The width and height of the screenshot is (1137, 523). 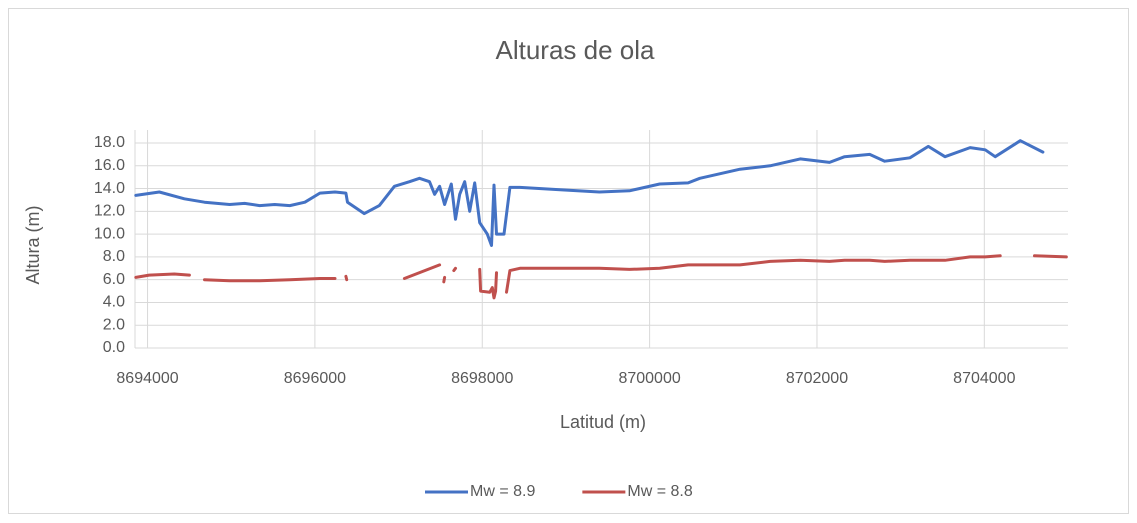 What do you see at coordinates (109, 142) in the screenshot?
I see `y-tick-label: 18.0` at bounding box center [109, 142].